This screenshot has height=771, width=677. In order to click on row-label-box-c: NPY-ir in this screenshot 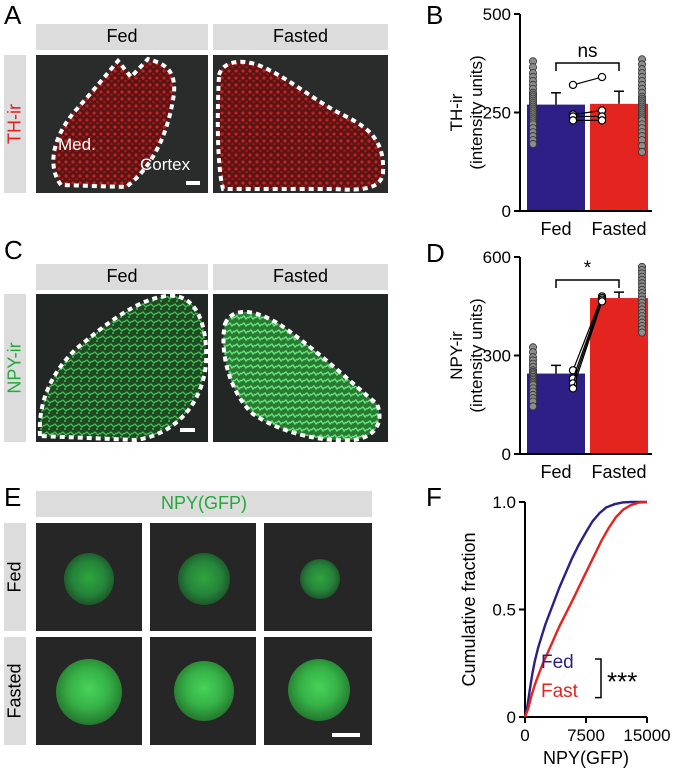, I will do `click(15, 368)`.